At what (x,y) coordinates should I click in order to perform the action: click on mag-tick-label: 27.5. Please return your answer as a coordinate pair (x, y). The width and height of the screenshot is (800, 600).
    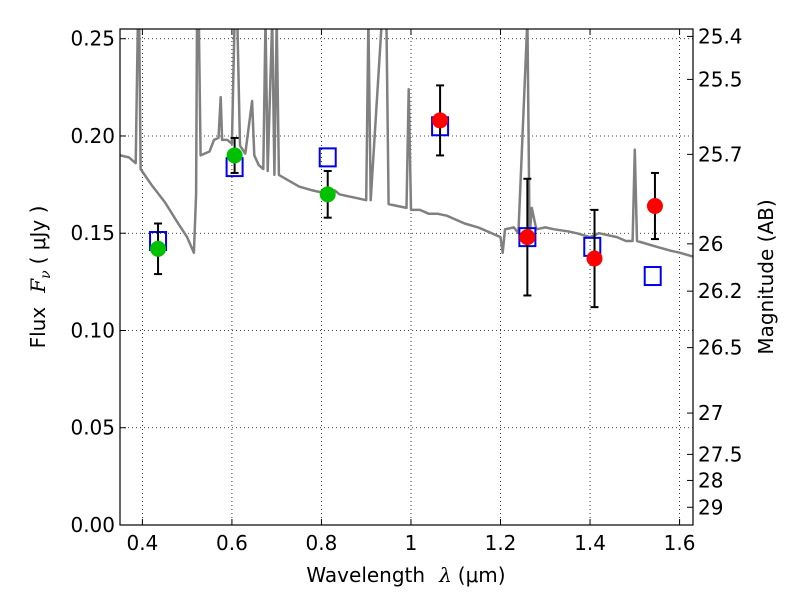
    Looking at the image, I should click on (720, 454).